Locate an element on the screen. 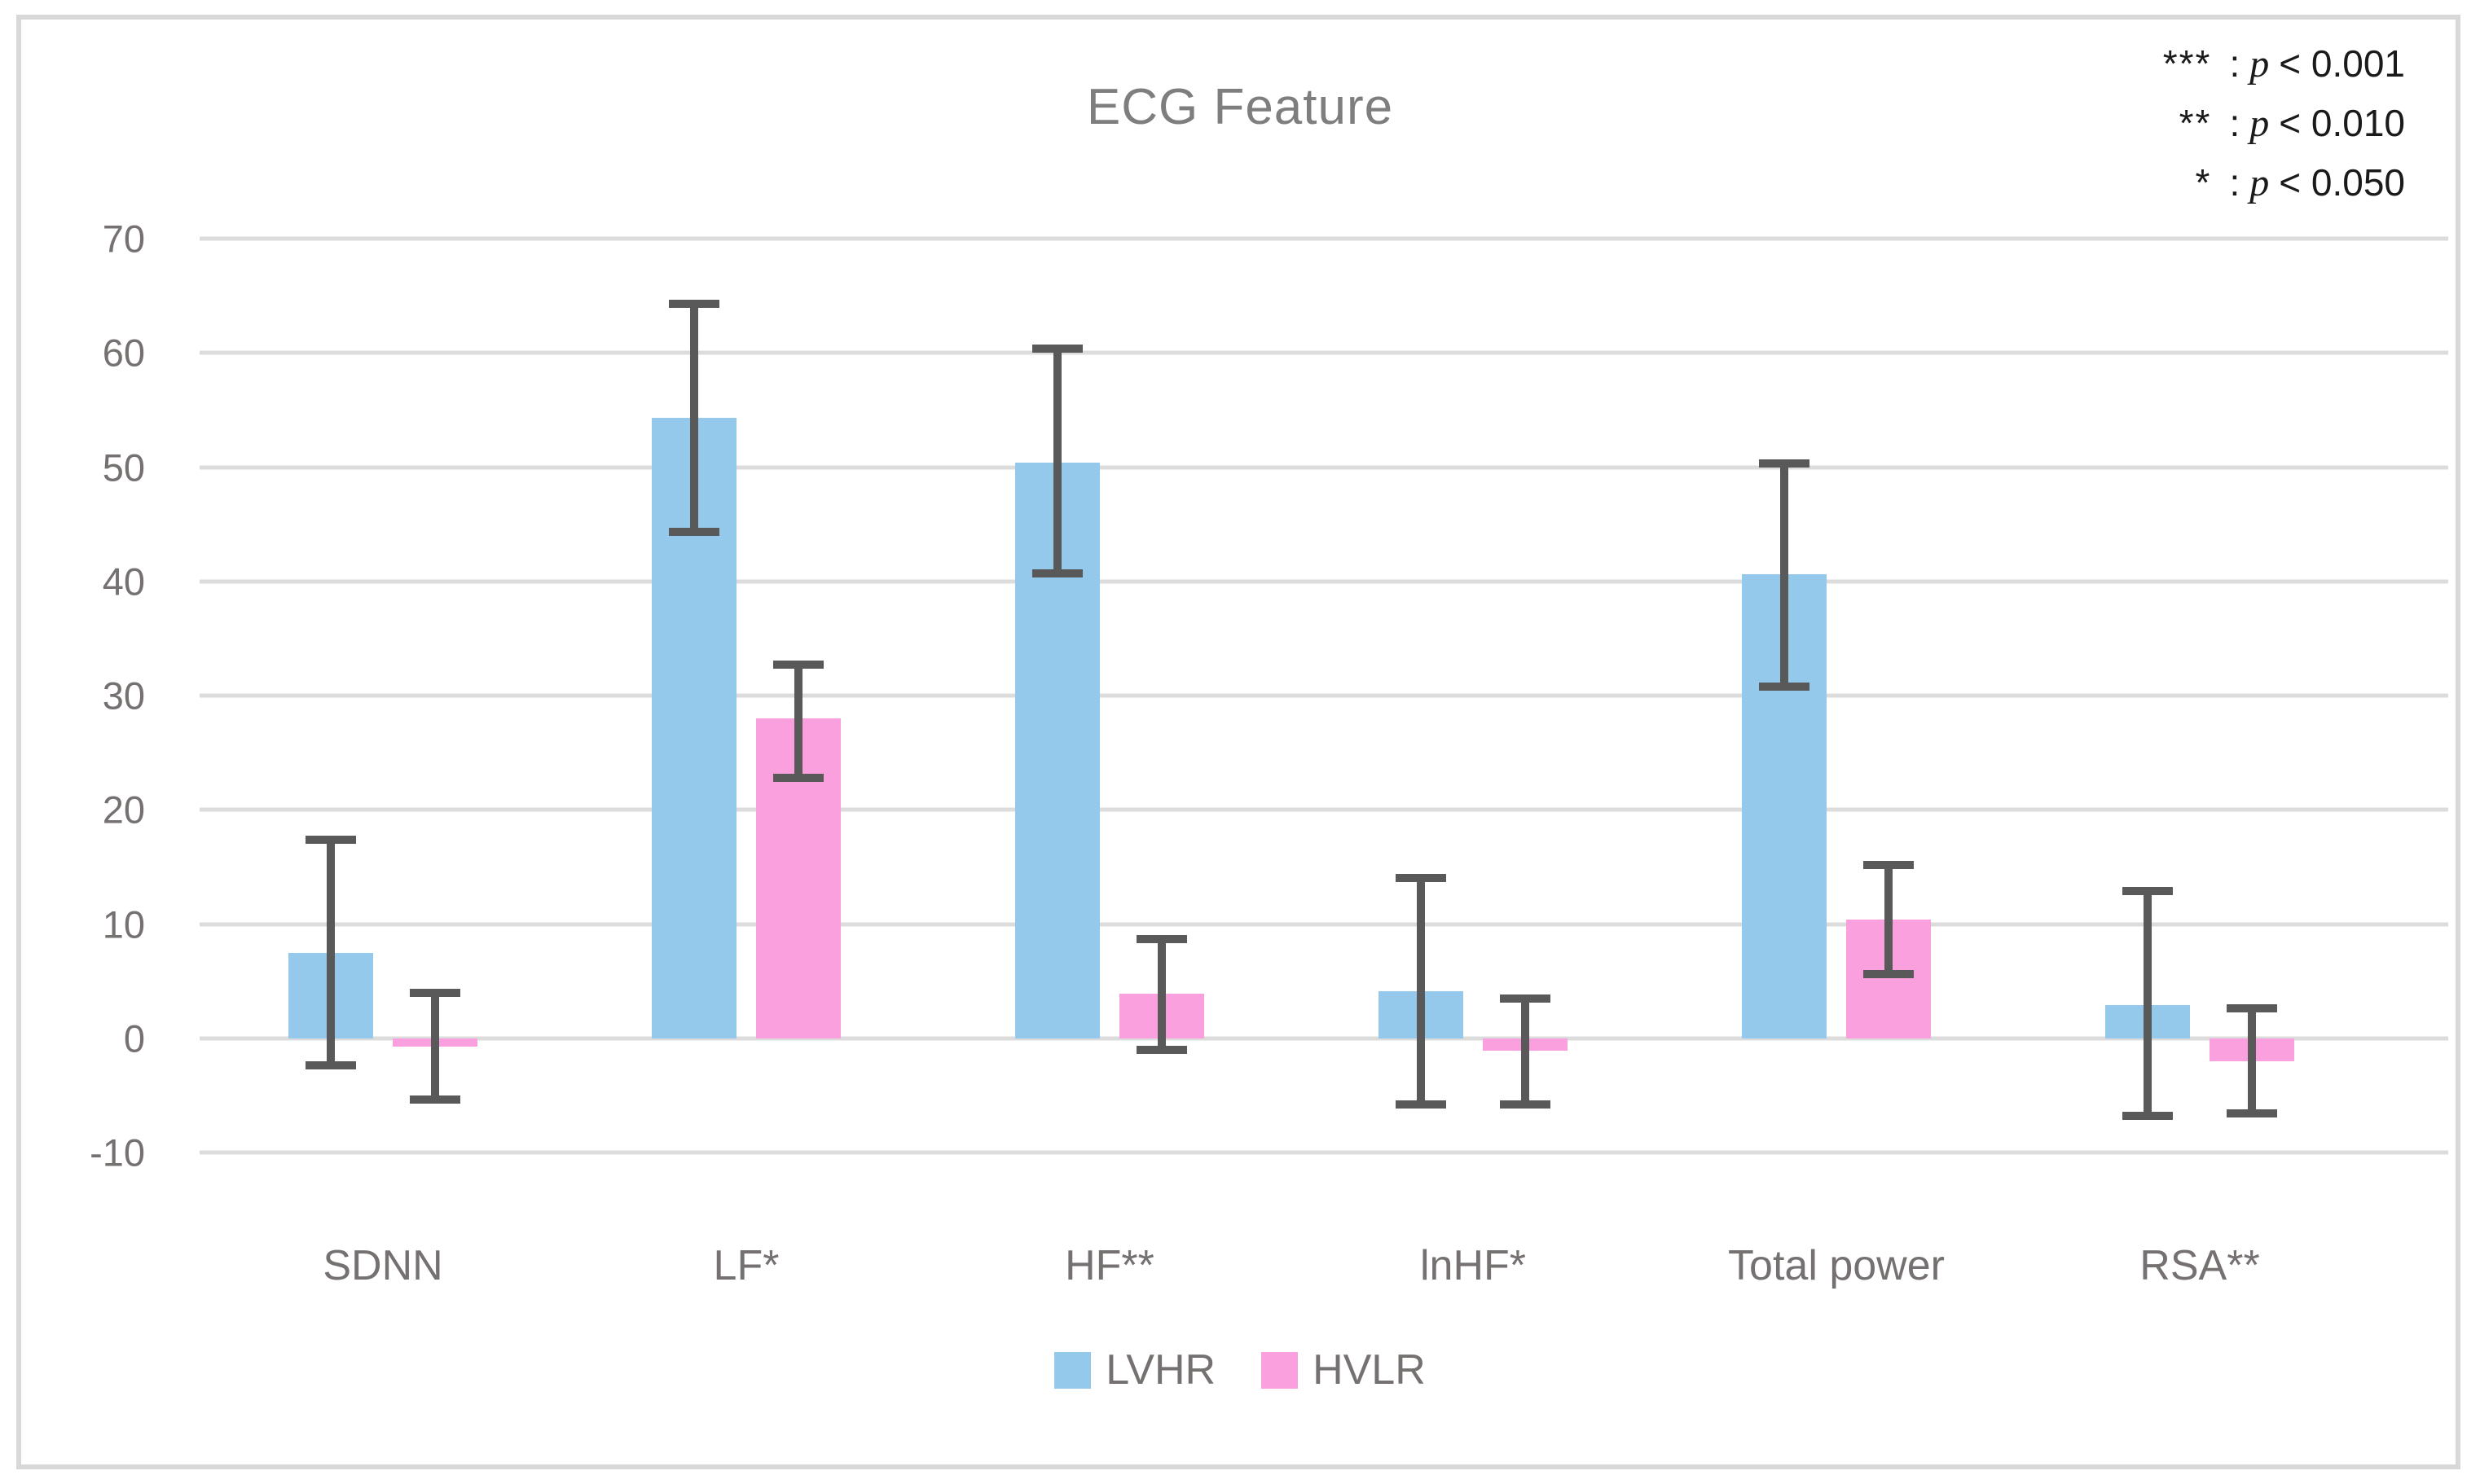 Image resolution: width=2480 pixels, height=1484 pixels. legend-label: LVHR is located at coordinates (1161, 1370).